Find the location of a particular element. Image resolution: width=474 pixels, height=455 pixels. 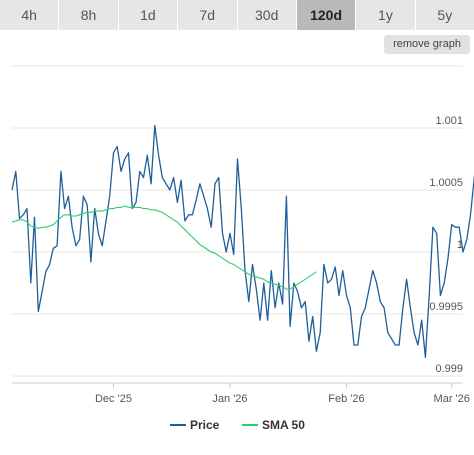

timeframe-tabs: 4h 8h 1d 7d 30d 120d 1y 5y is located at coordinates (237, 15).